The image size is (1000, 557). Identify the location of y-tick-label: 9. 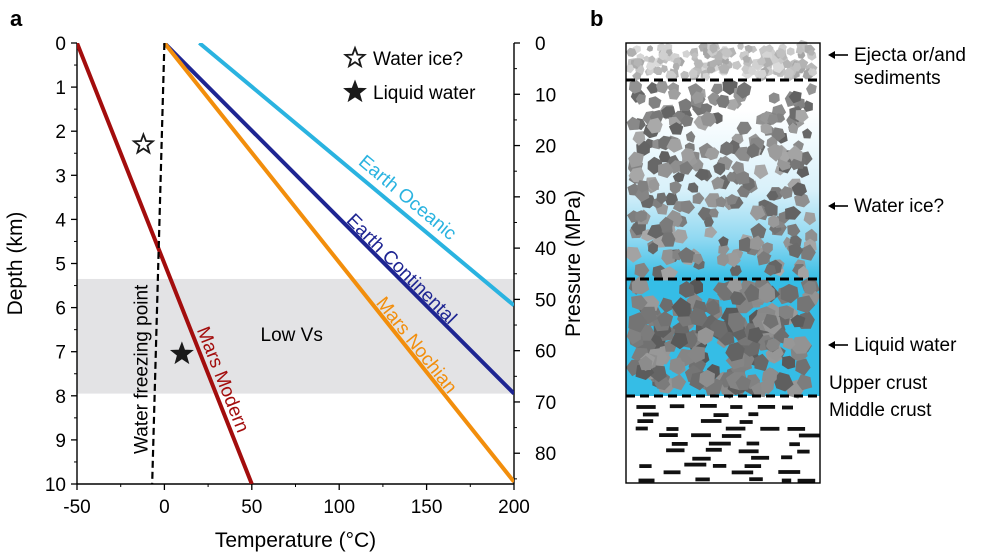
(60, 441).